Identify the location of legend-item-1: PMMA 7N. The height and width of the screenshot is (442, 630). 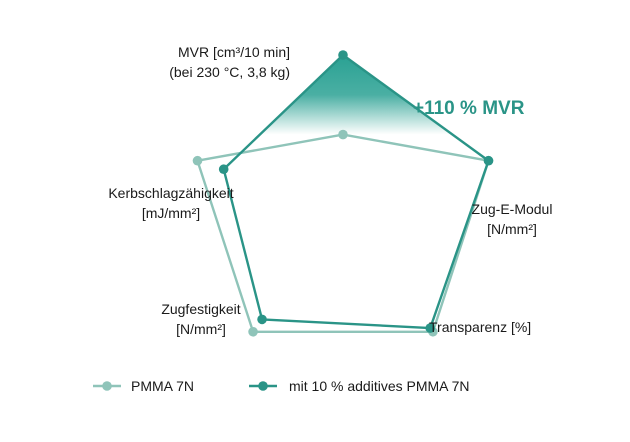
(143, 386).